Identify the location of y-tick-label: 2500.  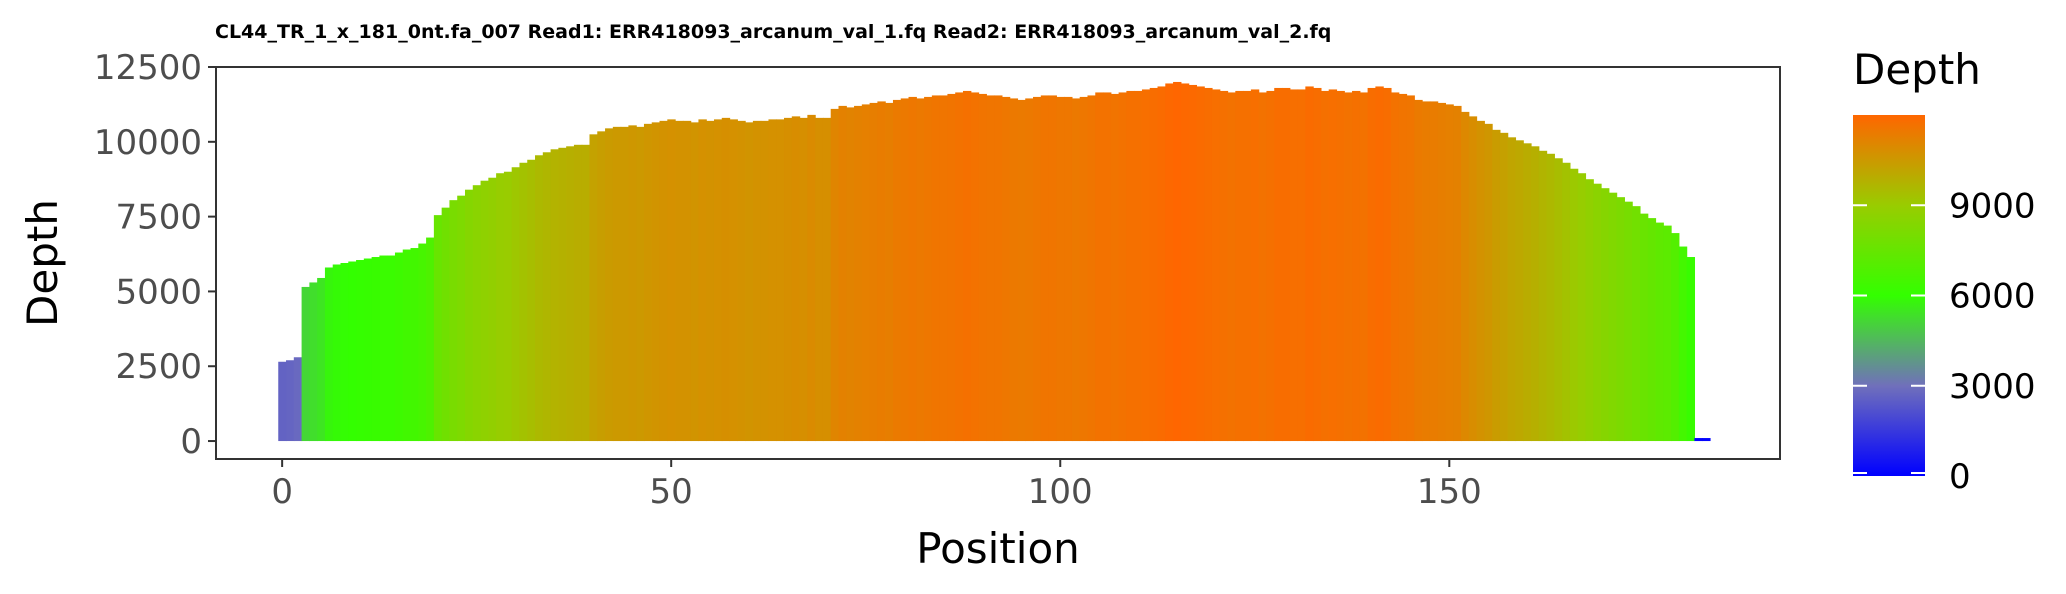
(158, 367).